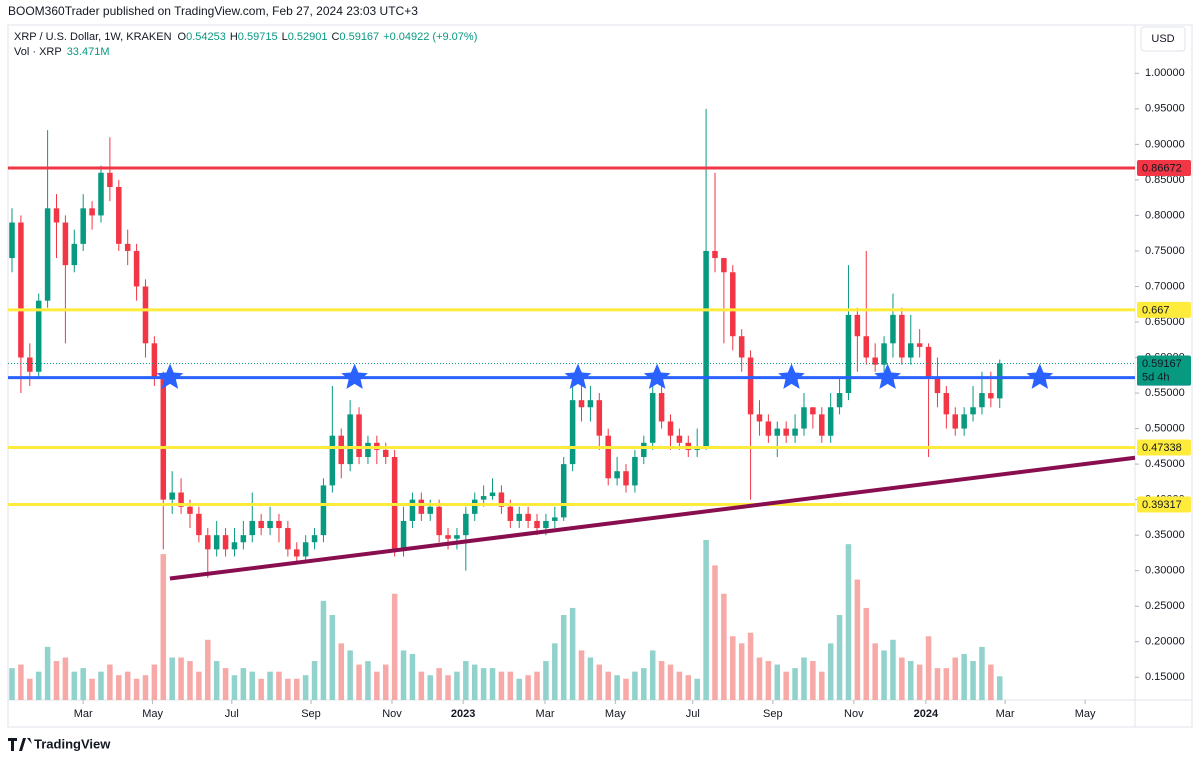 This screenshot has width=1200, height=757. I want to click on volume-legend: Vol · XRP 33.471M, so click(62, 52).